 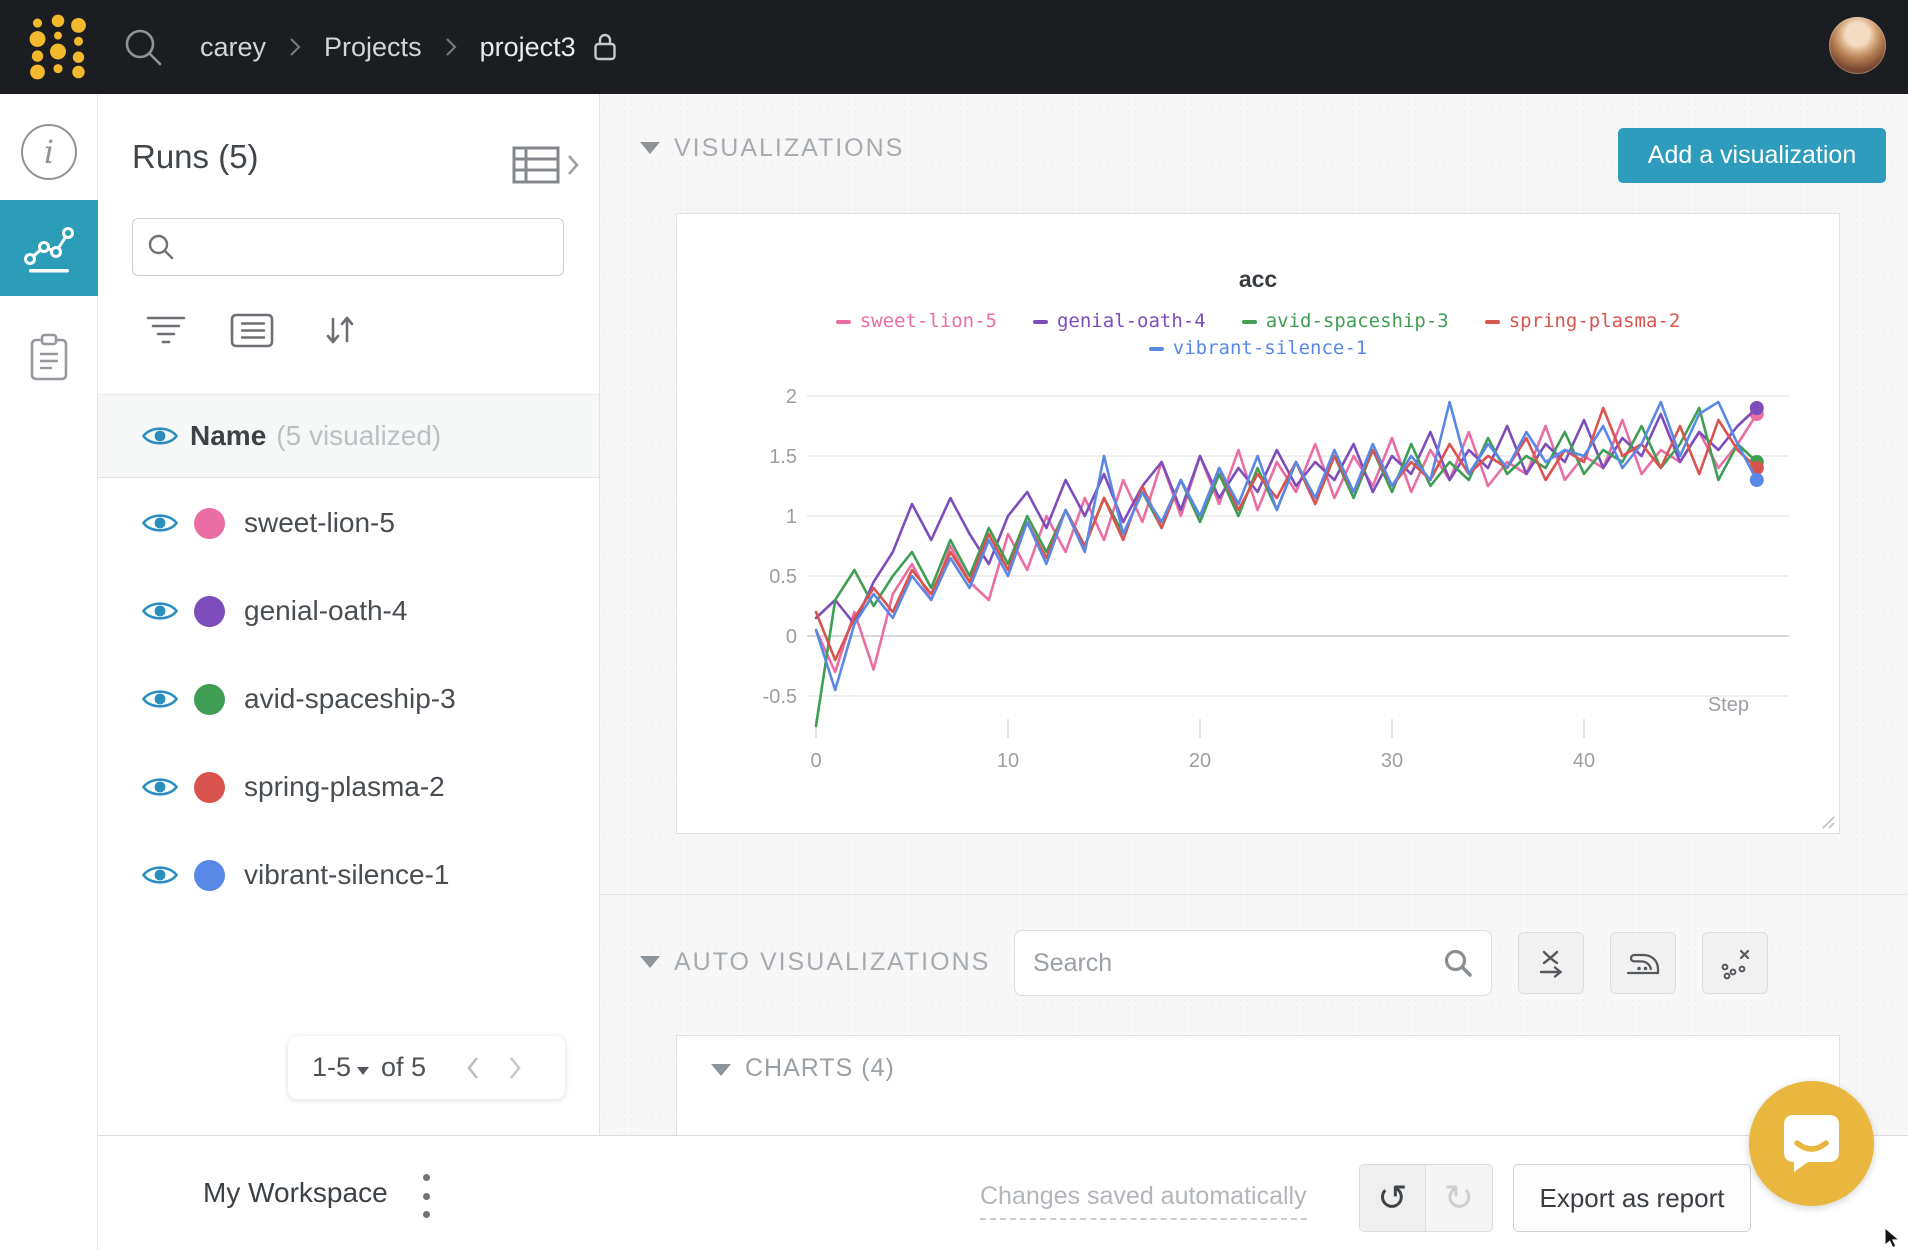 What do you see at coordinates (332, 1067) in the screenshot?
I see `pagination-range: 1-5` at bounding box center [332, 1067].